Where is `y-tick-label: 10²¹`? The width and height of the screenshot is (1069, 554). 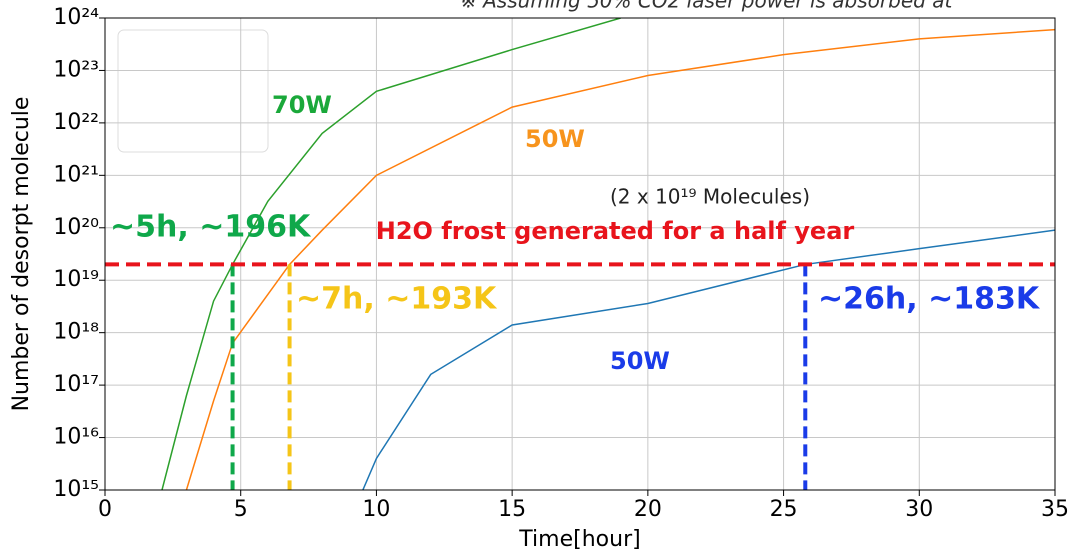 y-tick-label: 10²¹ is located at coordinates (76, 174).